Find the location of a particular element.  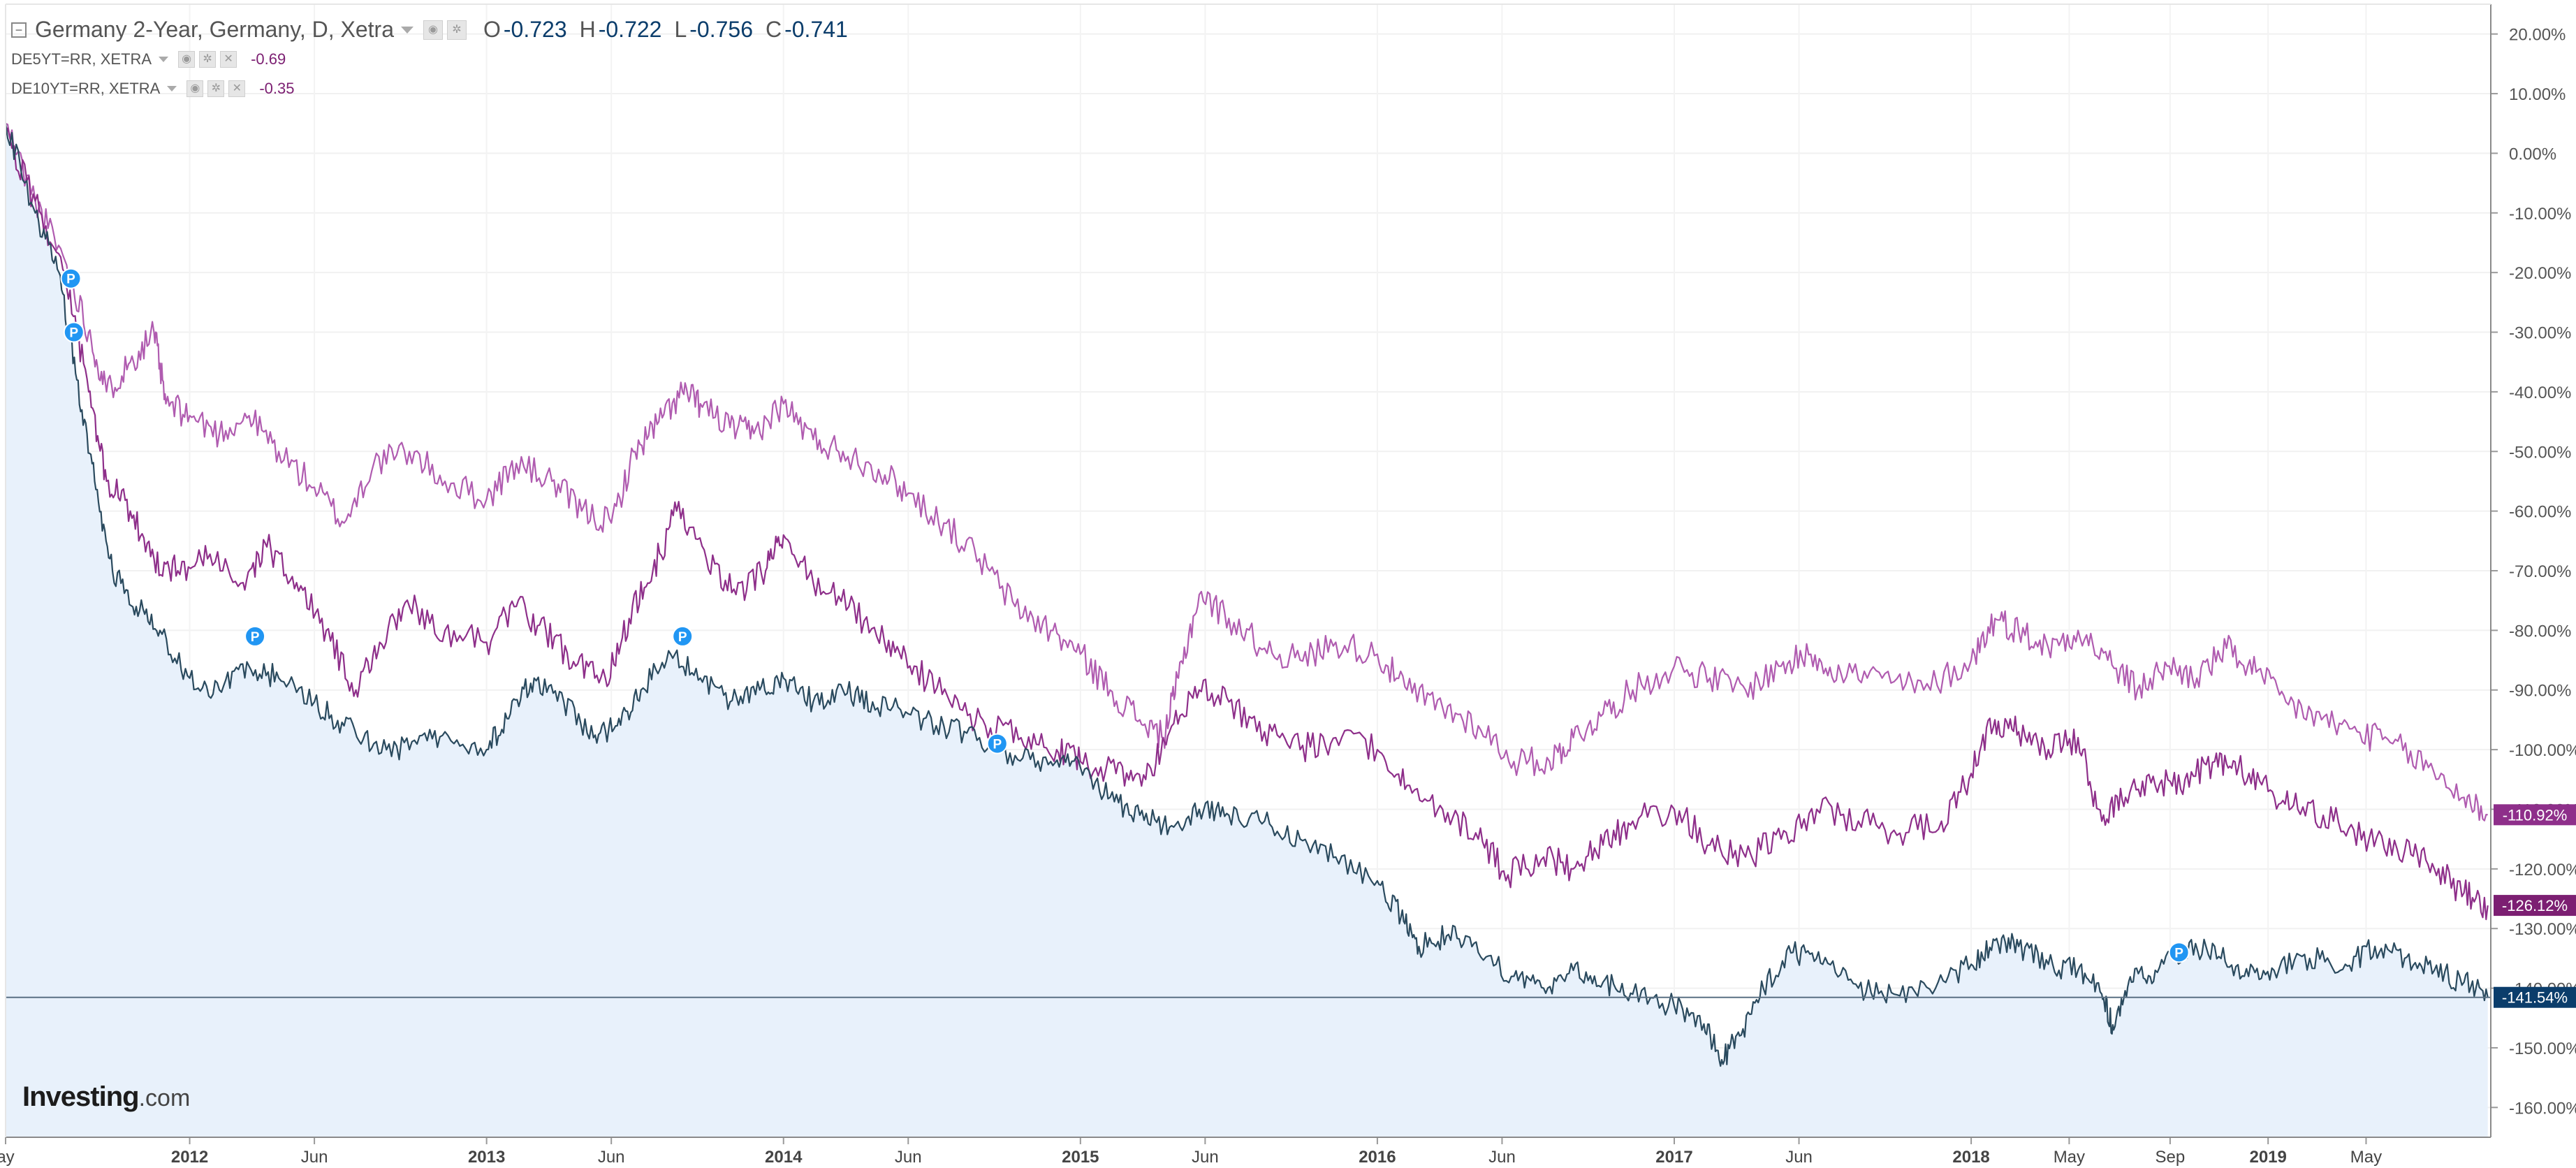

y-tick-label: -150.00% is located at coordinates (2542, 1048).